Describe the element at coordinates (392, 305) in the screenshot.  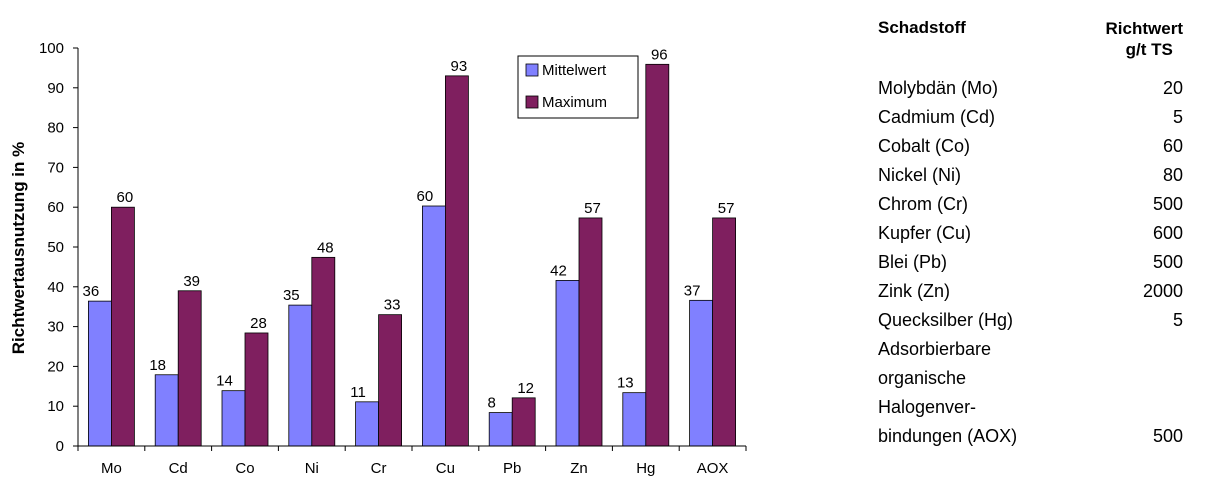
I see `data-label-maximum: 33` at that location.